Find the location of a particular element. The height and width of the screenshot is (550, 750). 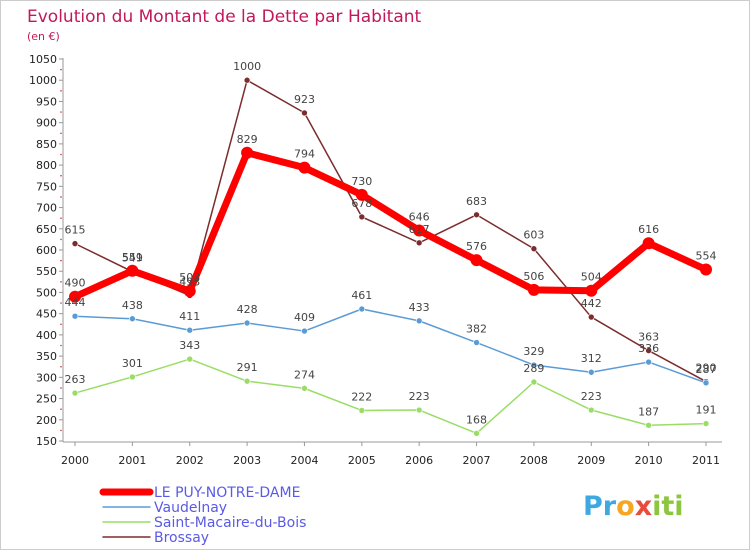

logo-letter: t is located at coordinates (667, 506).